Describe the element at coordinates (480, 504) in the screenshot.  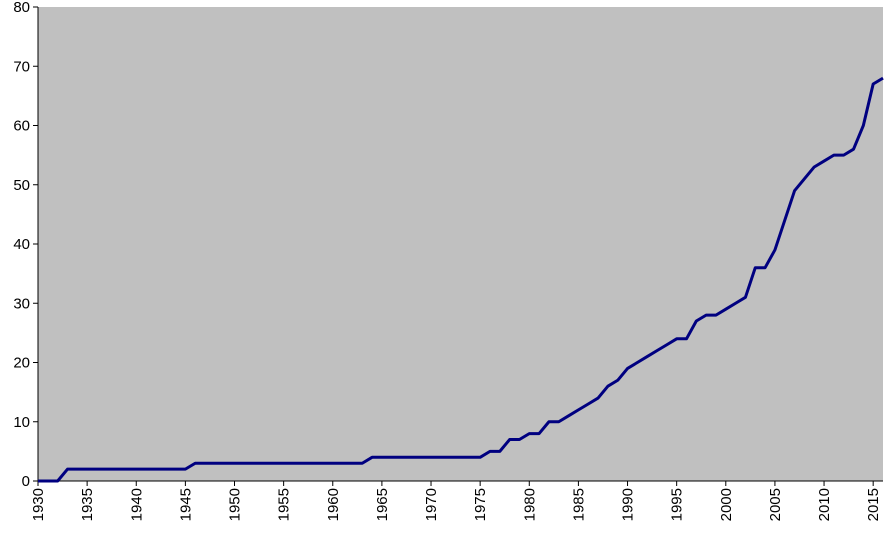
I see `x-tick-label: 1975` at that location.